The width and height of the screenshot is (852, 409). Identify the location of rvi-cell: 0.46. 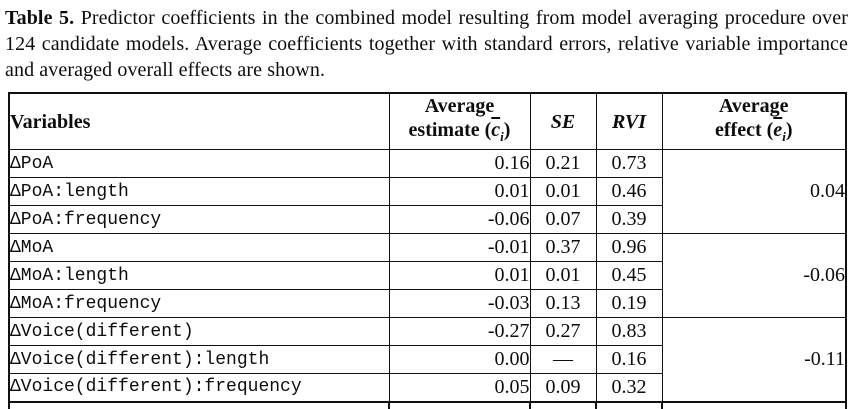
(629, 191).